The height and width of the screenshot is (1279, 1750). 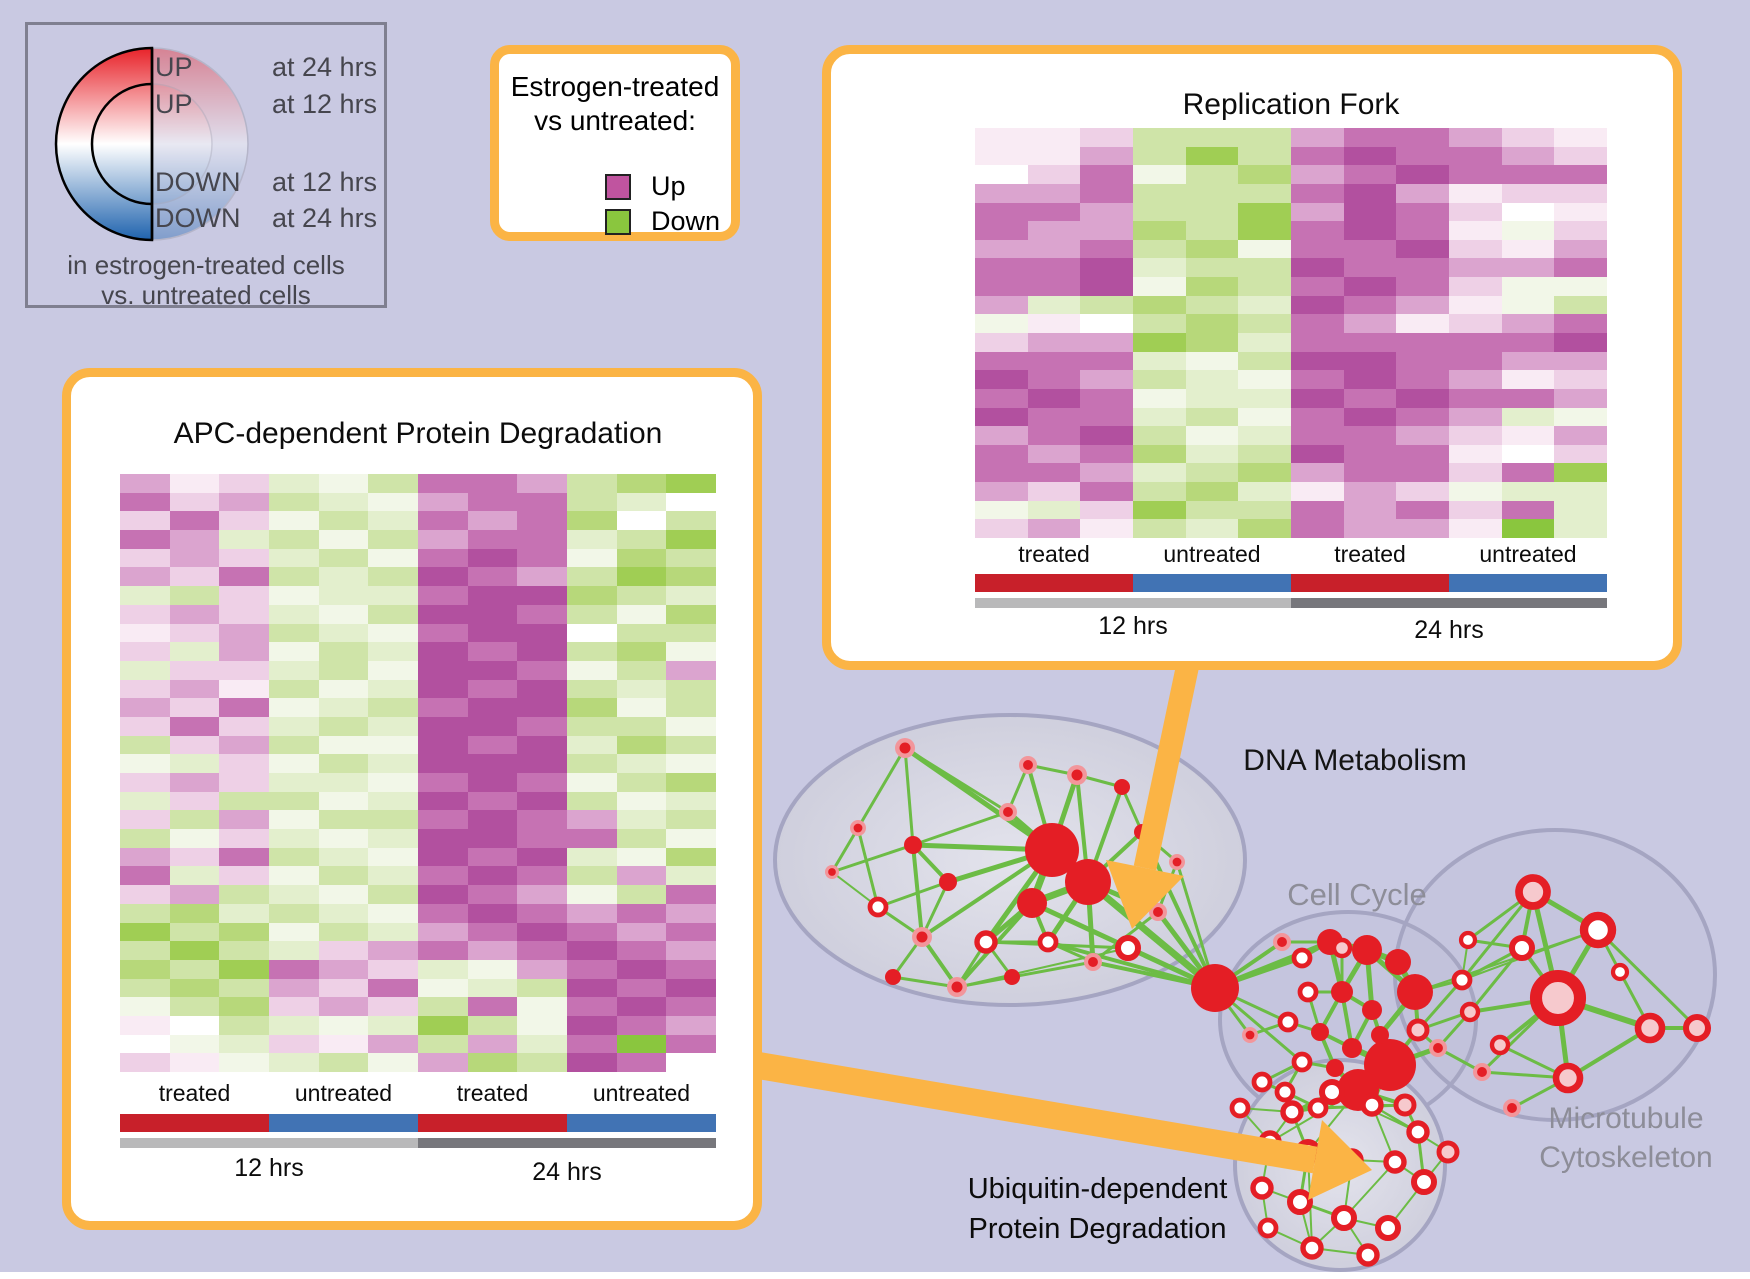 What do you see at coordinates (1168, 756) in the screenshot?
I see `arrow-replication-fork-to-dna-metabolism` at bounding box center [1168, 756].